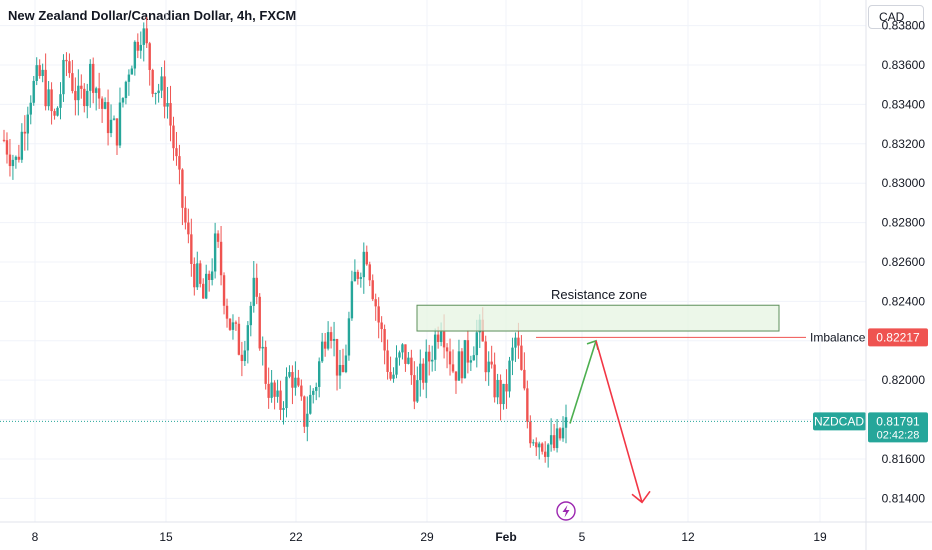 The height and width of the screenshot is (550, 932). I want to click on currency-selector: CAD, so click(896, 17).